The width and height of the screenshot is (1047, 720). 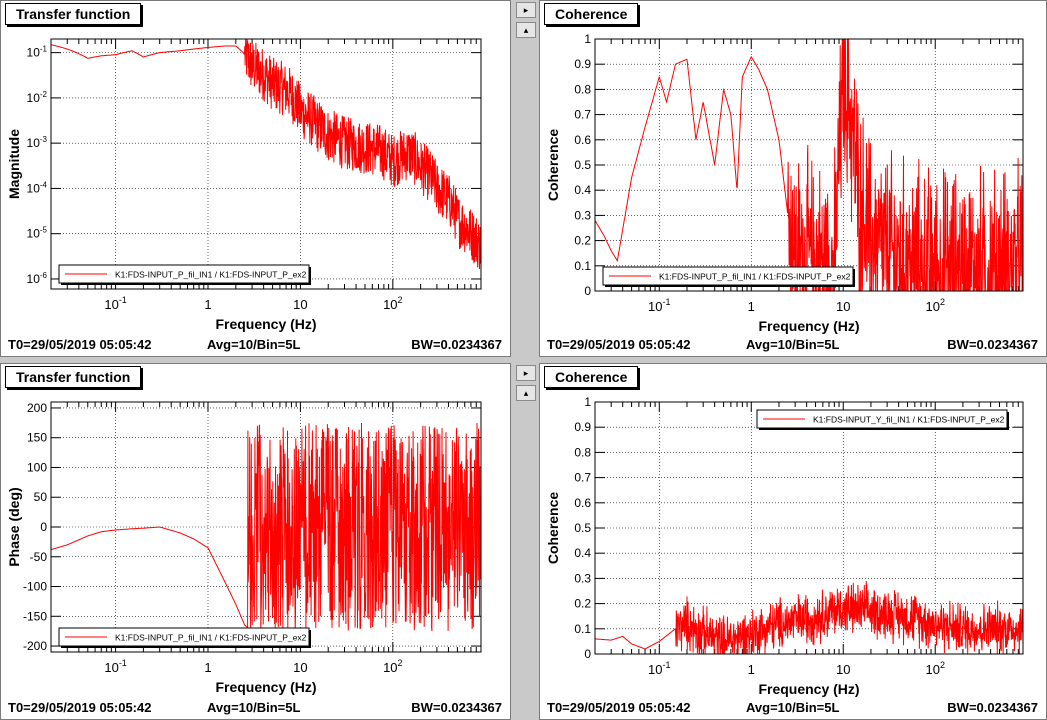 I want to click on y-tick-label: 0.9, so click(x=582, y=64).